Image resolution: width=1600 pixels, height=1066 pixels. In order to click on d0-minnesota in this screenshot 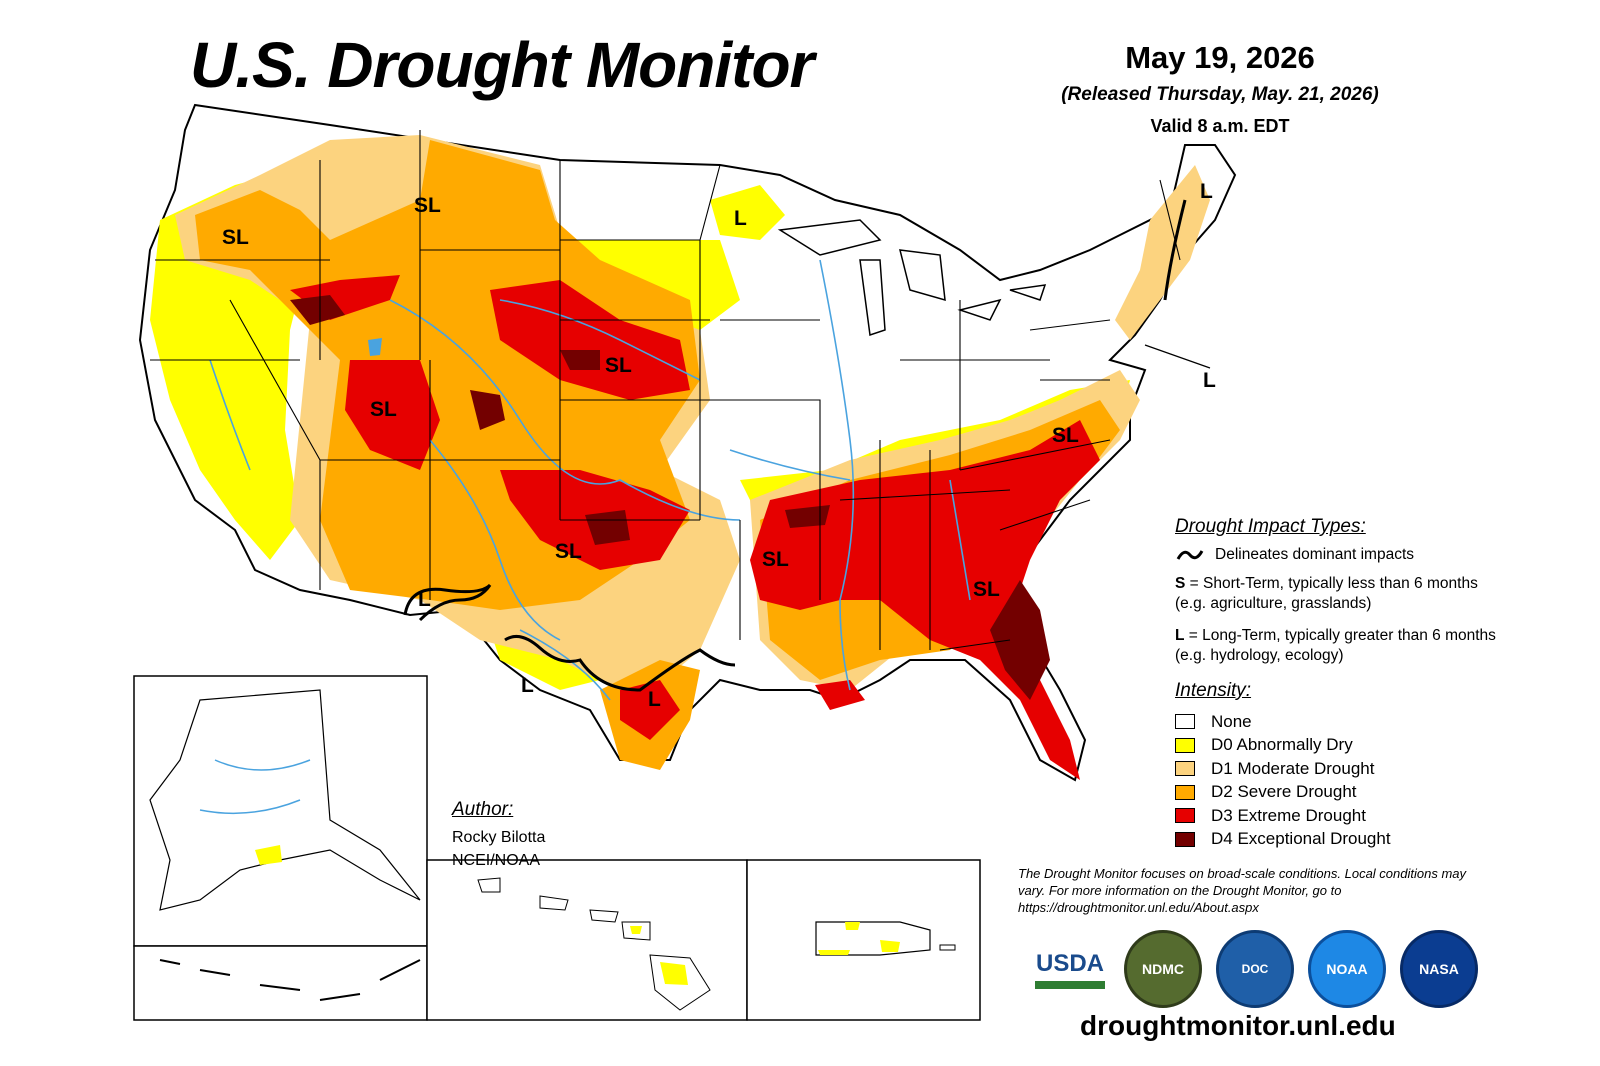, I will do `click(747, 212)`.